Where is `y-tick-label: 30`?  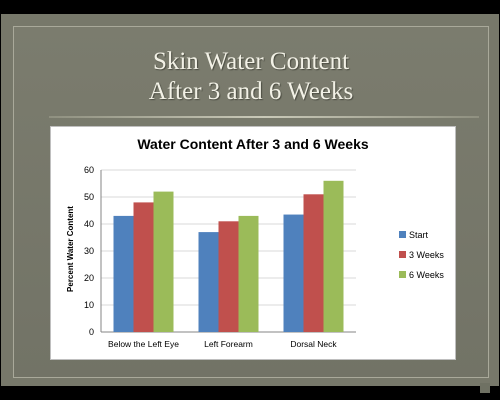
y-tick-label: 30 is located at coordinates (89, 251).